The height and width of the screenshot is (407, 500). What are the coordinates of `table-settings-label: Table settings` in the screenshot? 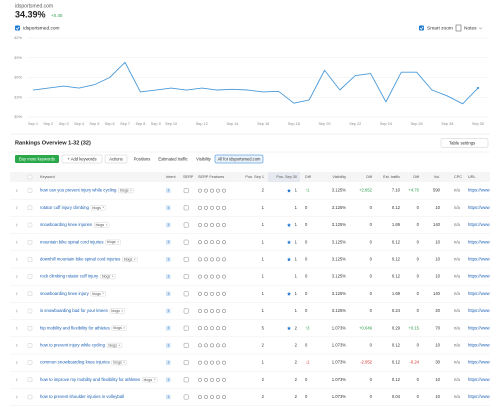 It's located at (462, 142).